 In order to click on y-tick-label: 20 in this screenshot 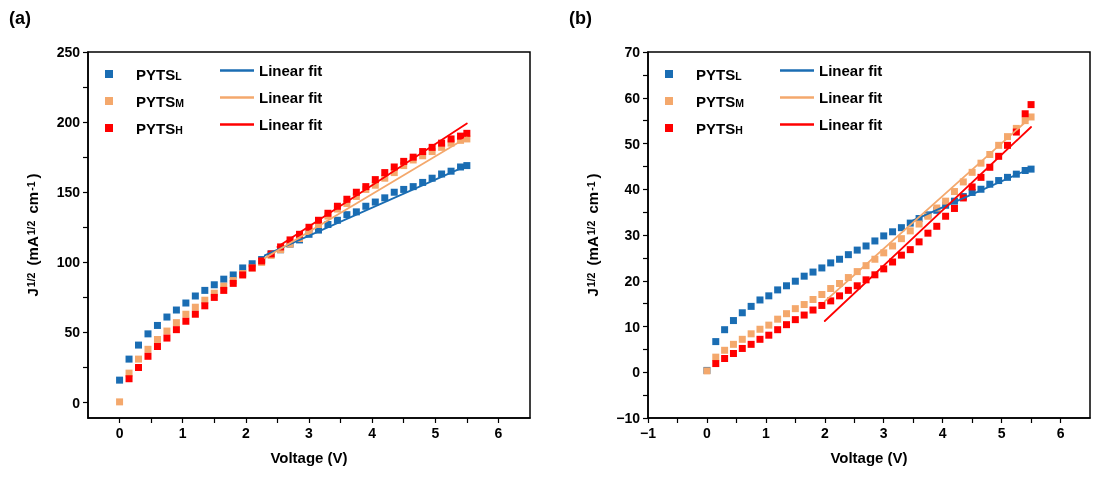, I will do `click(632, 280)`.